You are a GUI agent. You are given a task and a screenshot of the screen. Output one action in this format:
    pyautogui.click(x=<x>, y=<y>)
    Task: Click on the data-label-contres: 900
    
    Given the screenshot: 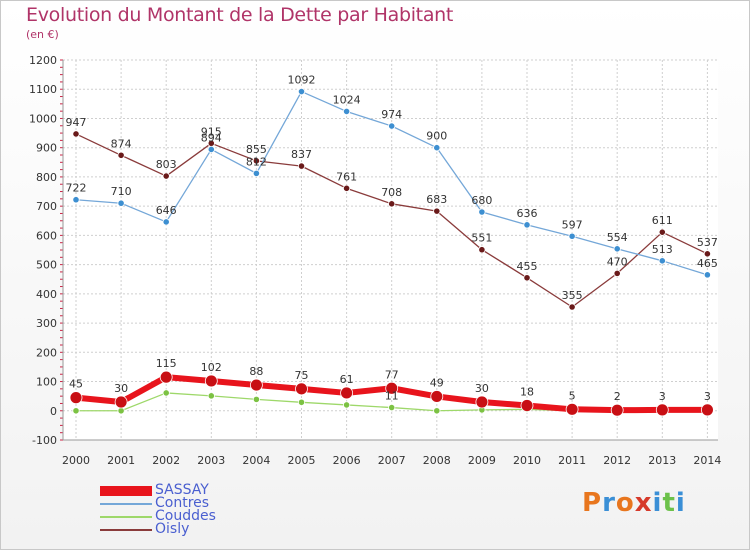 What is the action you would take?
    pyautogui.click(x=436, y=136)
    